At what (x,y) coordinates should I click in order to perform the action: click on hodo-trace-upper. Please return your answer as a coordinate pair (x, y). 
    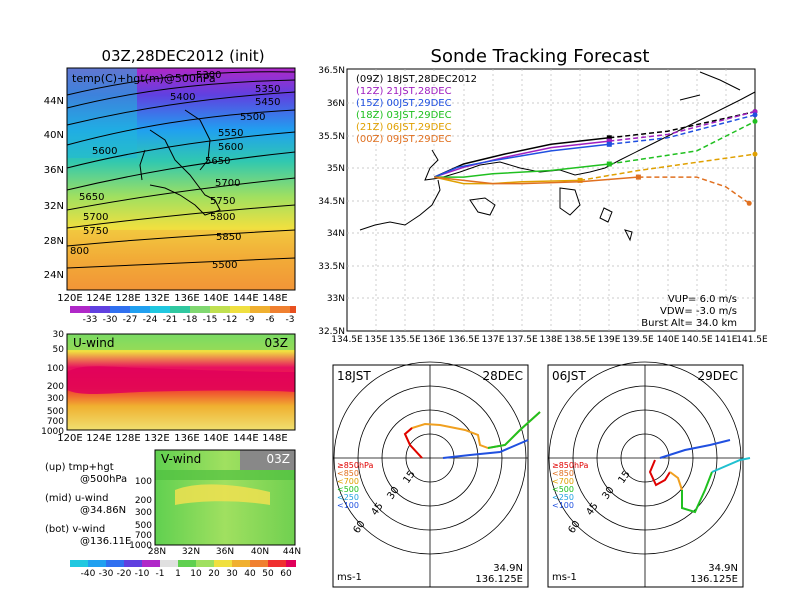
    Looking at the image, I should click on (731, 465).